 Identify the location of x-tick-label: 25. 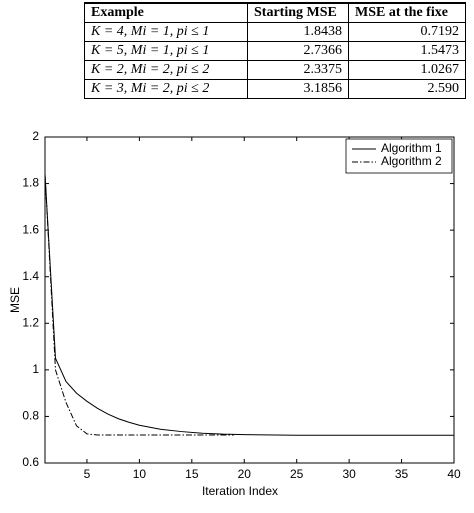
(297, 474).